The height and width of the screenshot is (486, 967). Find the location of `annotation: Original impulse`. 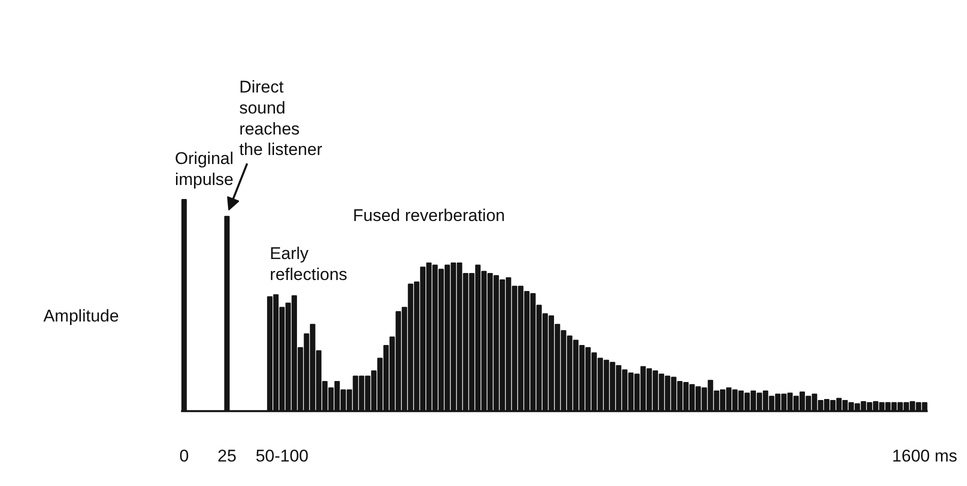

annotation: Original impulse is located at coordinates (204, 168).